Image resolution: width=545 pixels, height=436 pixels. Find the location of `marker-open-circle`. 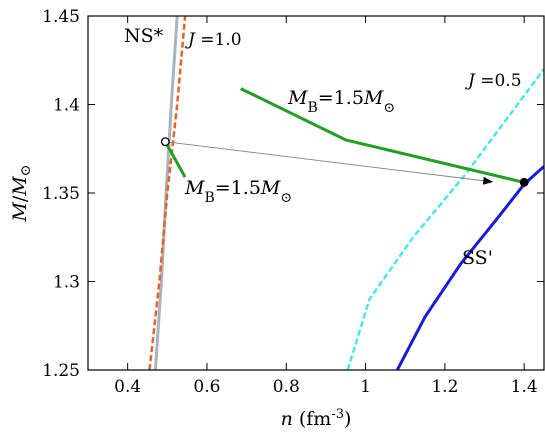

marker-open-circle is located at coordinates (165, 142).